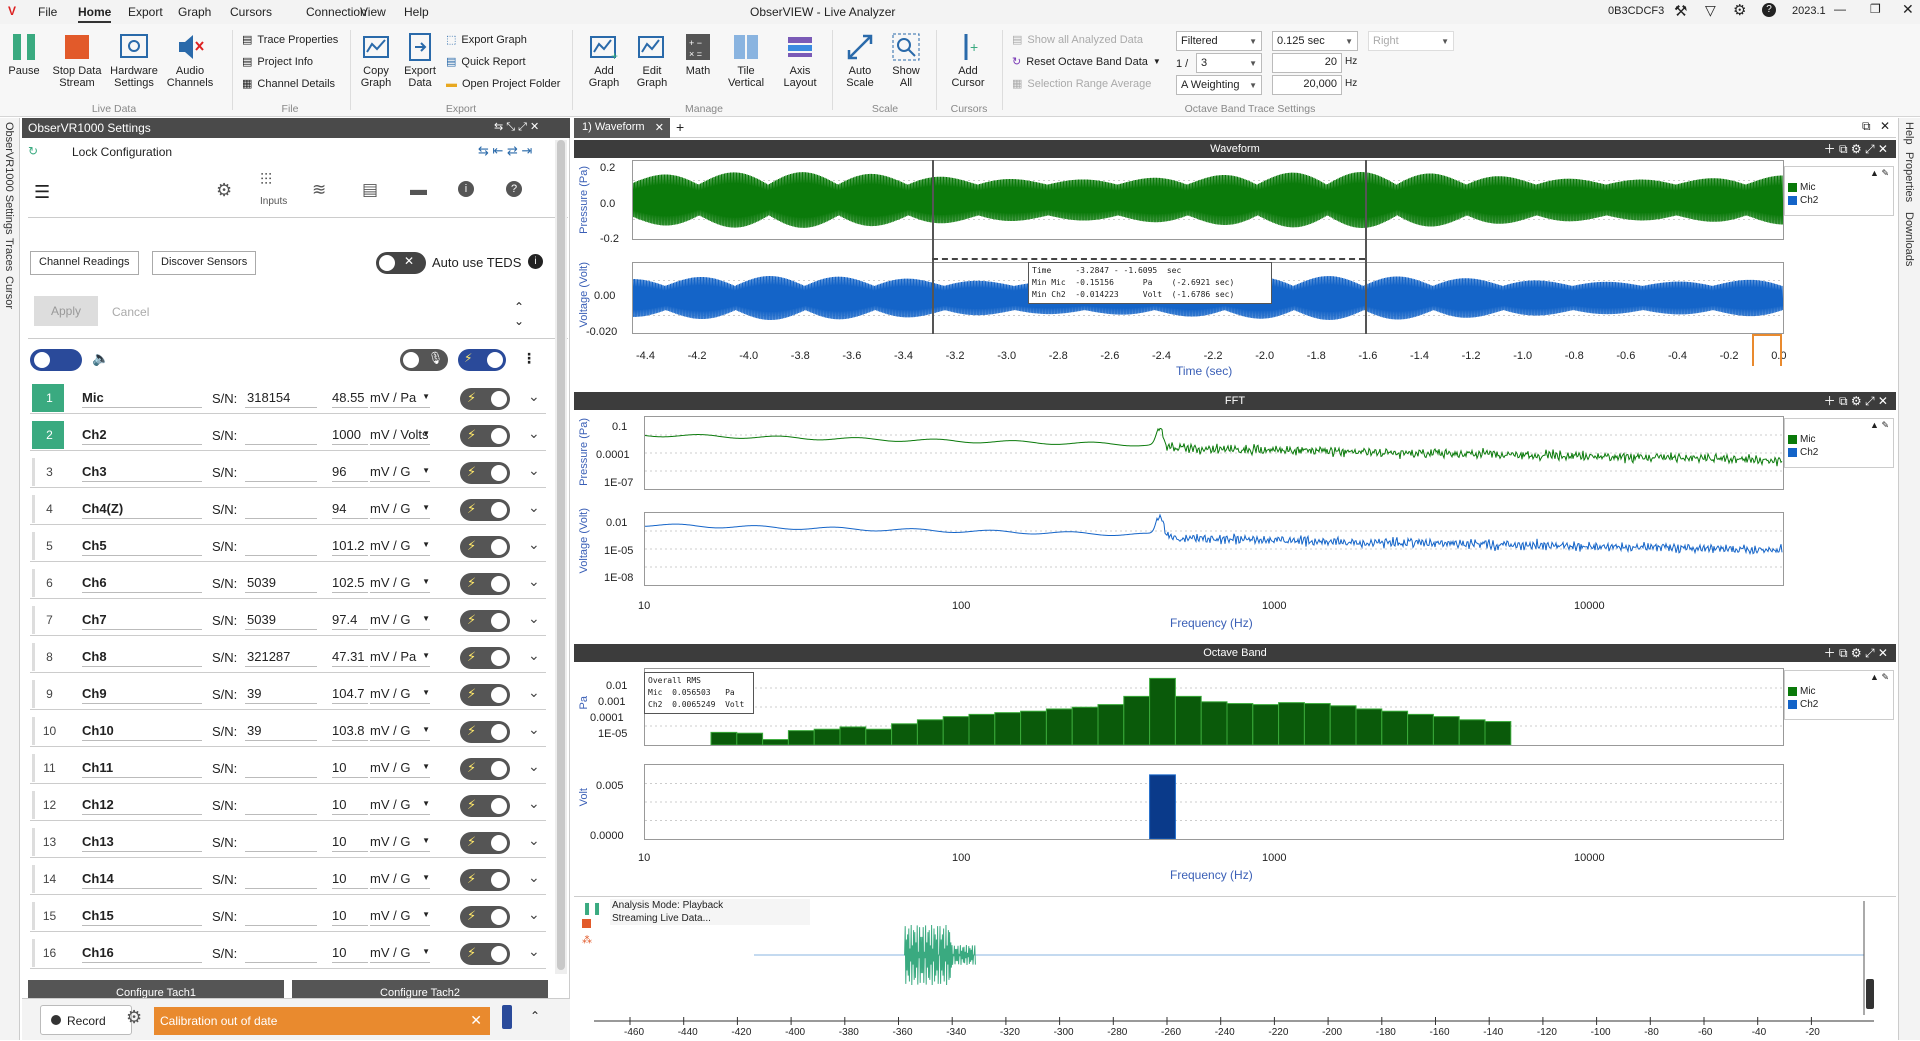  I want to click on auto-teds-toggle: ✕, so click(401, 263).